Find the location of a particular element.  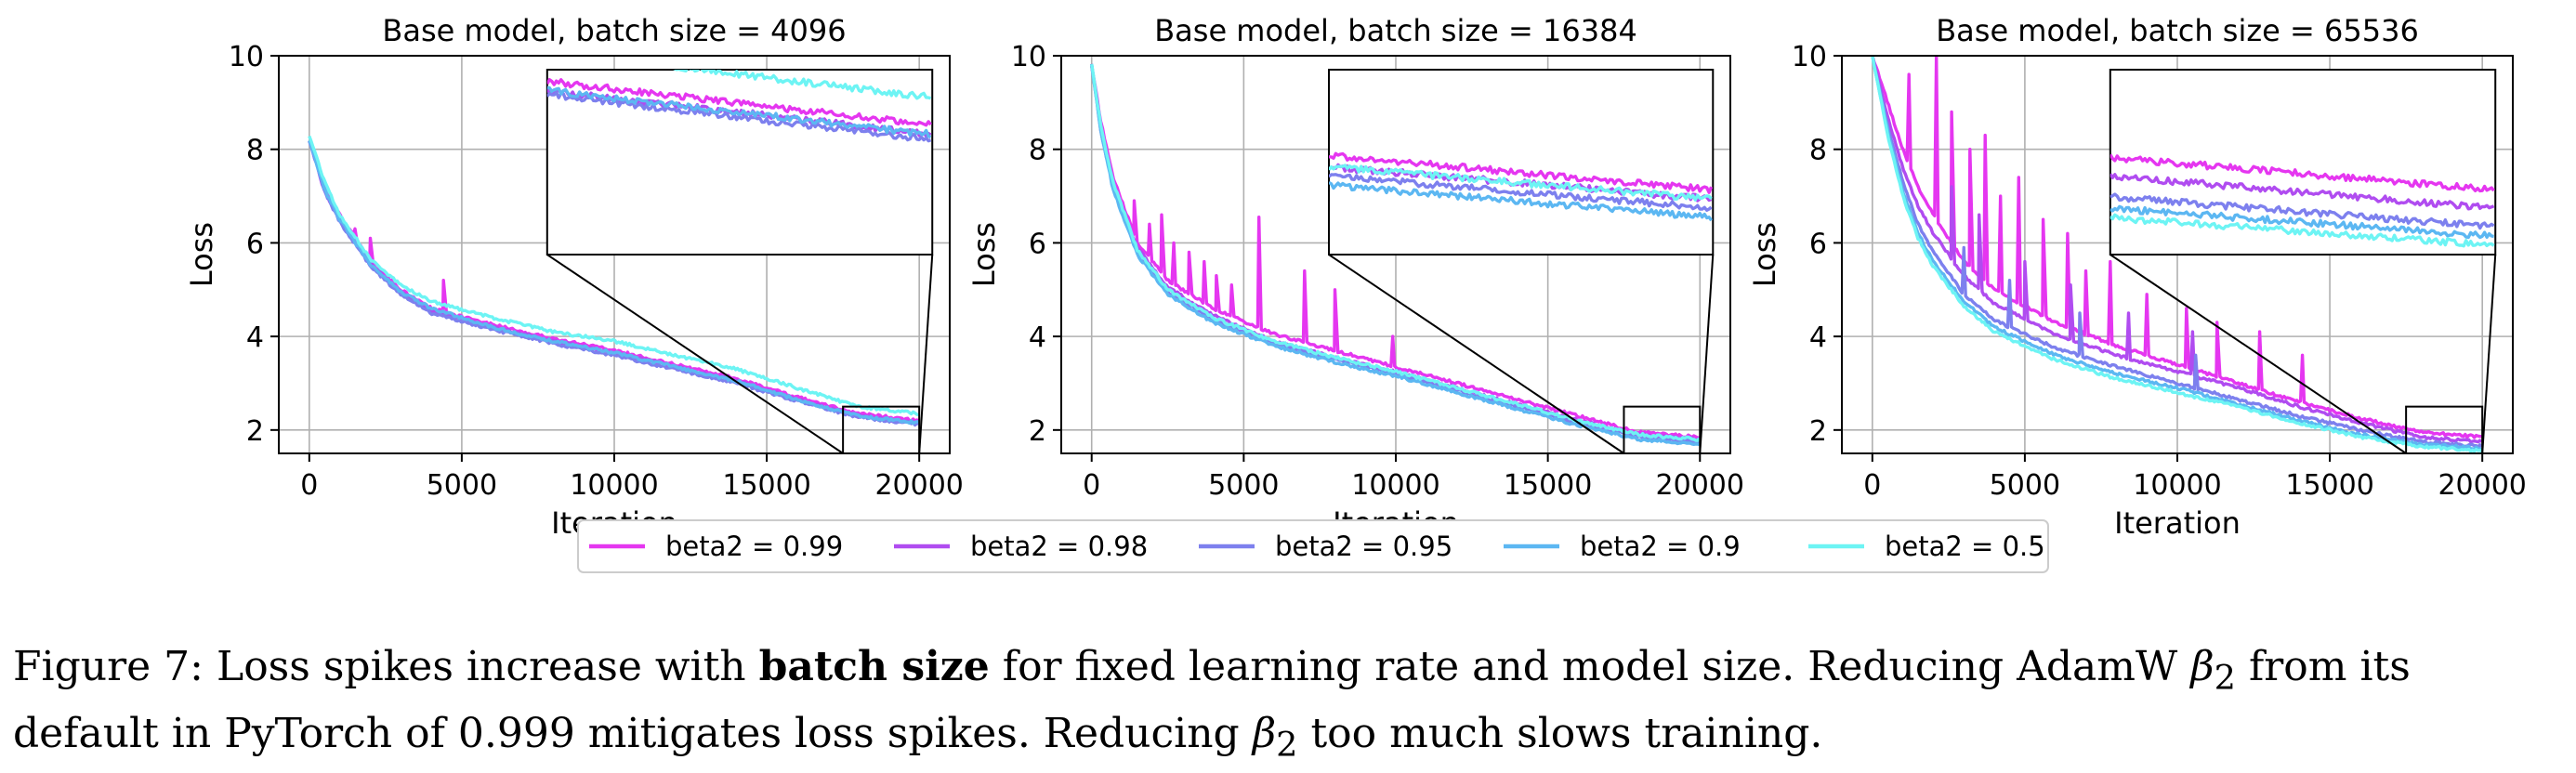

legend-label-4: beta2 = 0.9 is located at coordinates (1660, 546).